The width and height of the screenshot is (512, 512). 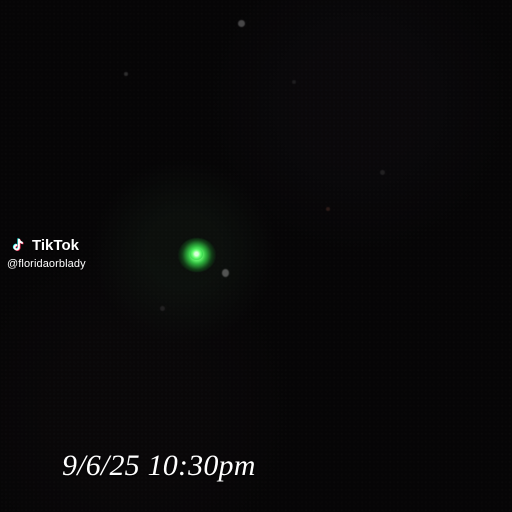 What do you see at coordinates (196, 254) in the screenshot?
I see `green-orb` at bounding box center [196, 254].